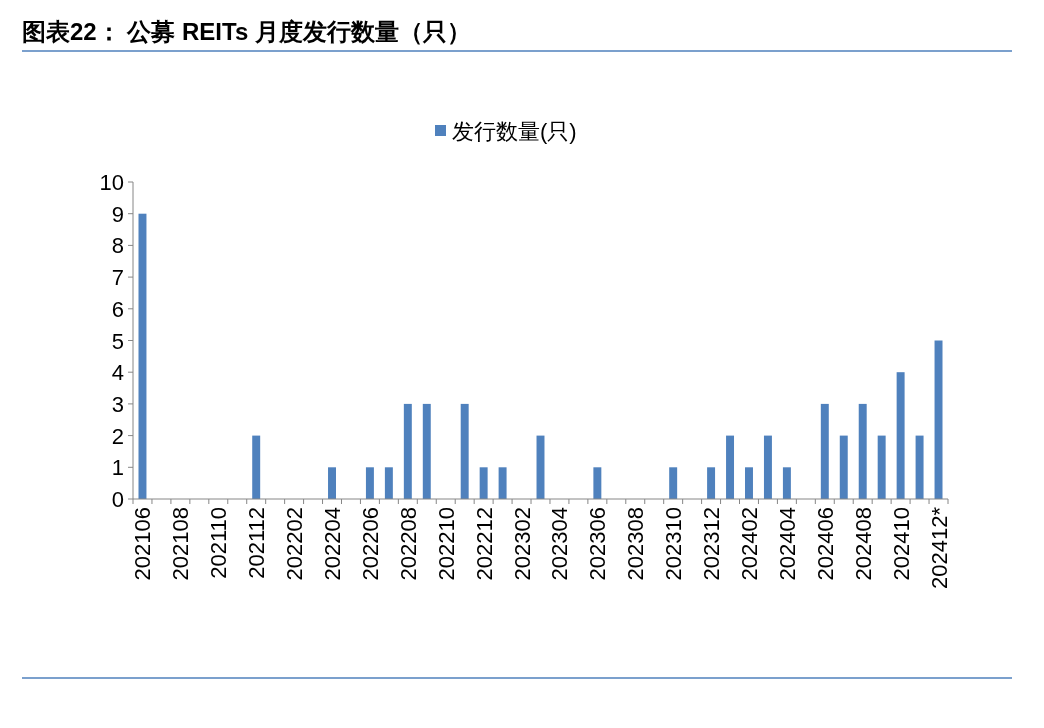 The width and height of the screenshot is (1044, 728). I want to click on x-tick-label: 202110, so click(219, 543).